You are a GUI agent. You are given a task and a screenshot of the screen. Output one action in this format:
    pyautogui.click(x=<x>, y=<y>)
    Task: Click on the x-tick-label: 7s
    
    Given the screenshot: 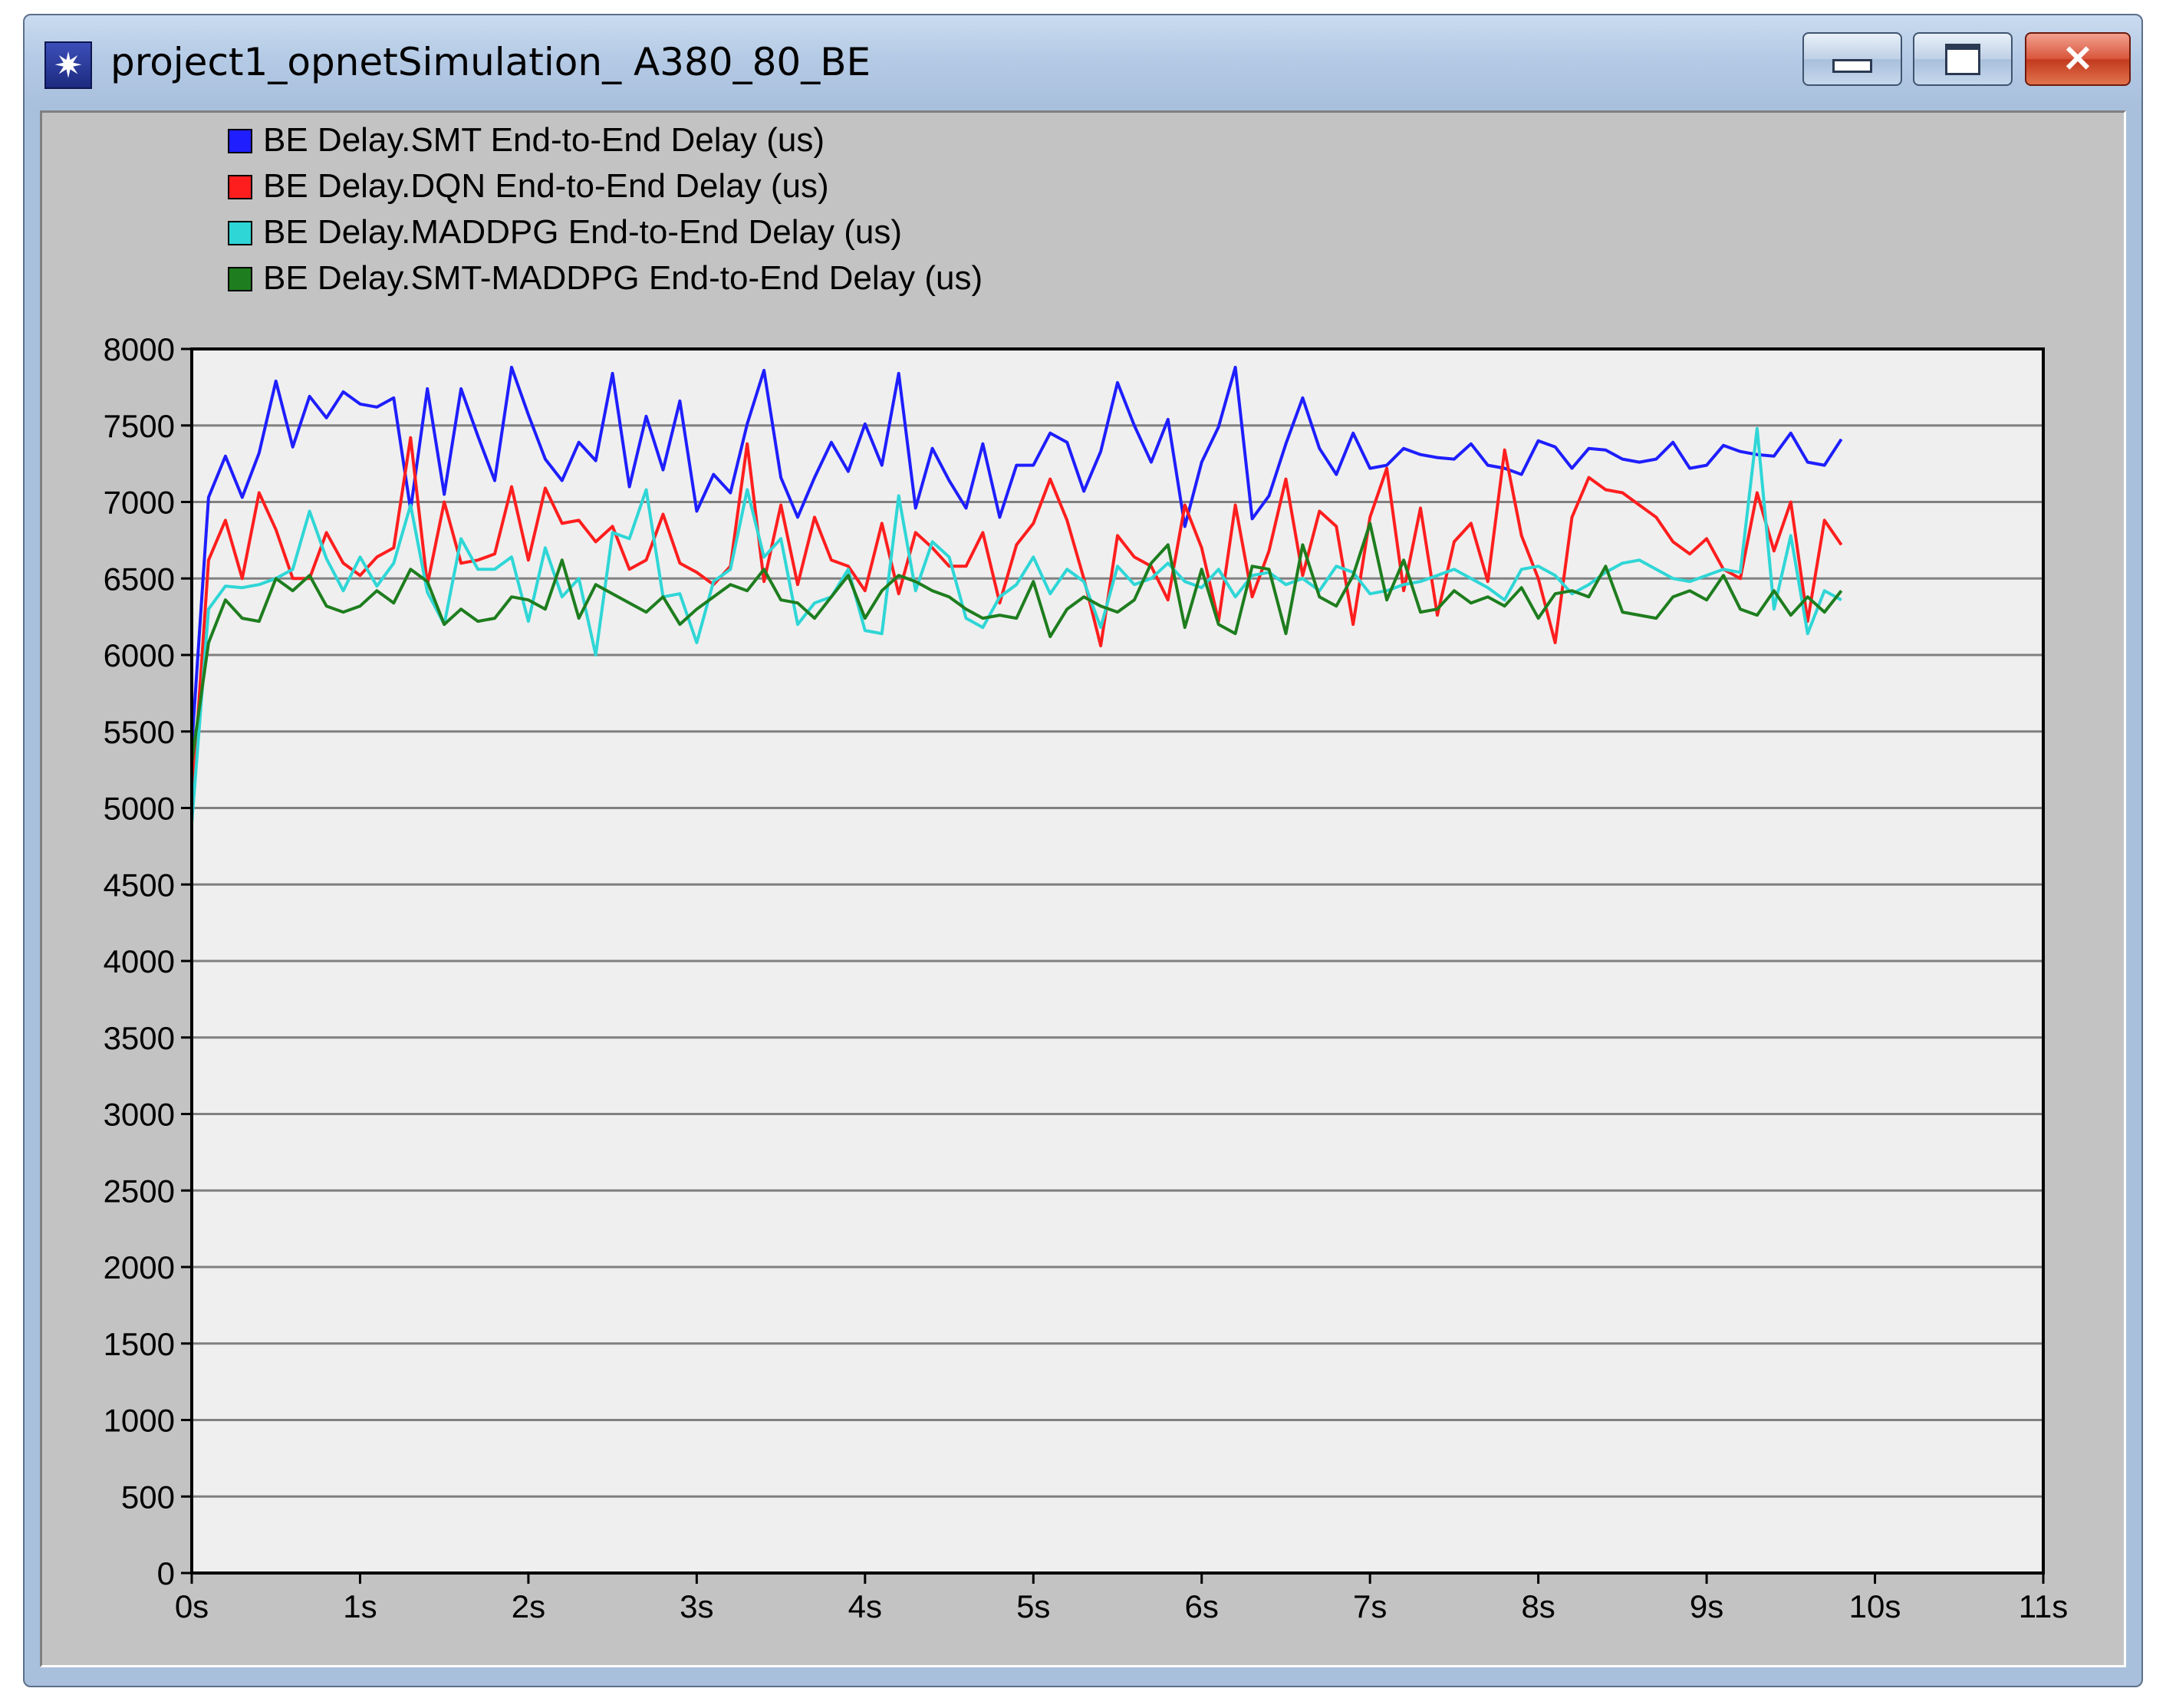 What is the action you would take?
    pyautogui.click(x=1370, y=1606)
    